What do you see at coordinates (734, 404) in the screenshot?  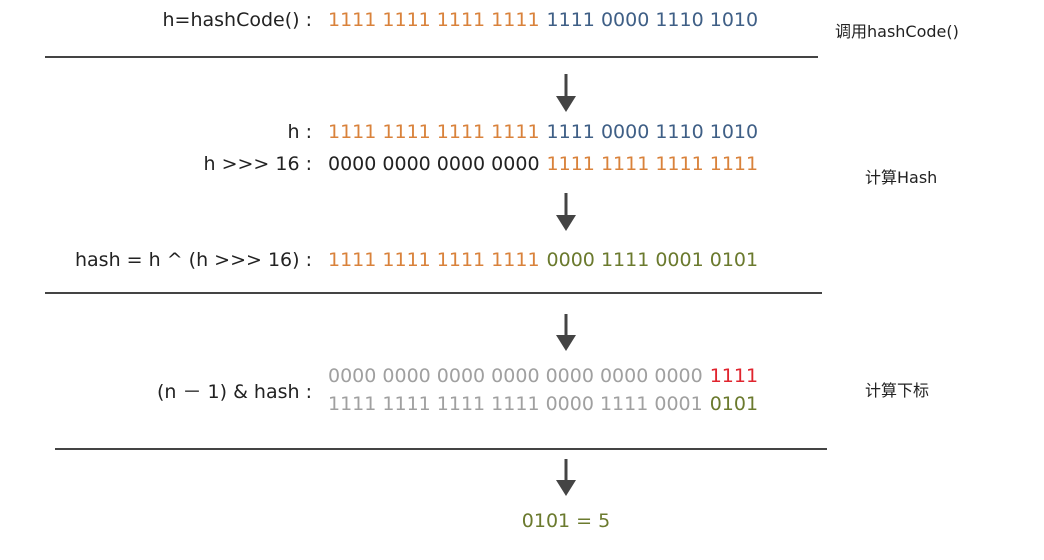 I see `bit-group: 0101` at bounding box center [734, 404].